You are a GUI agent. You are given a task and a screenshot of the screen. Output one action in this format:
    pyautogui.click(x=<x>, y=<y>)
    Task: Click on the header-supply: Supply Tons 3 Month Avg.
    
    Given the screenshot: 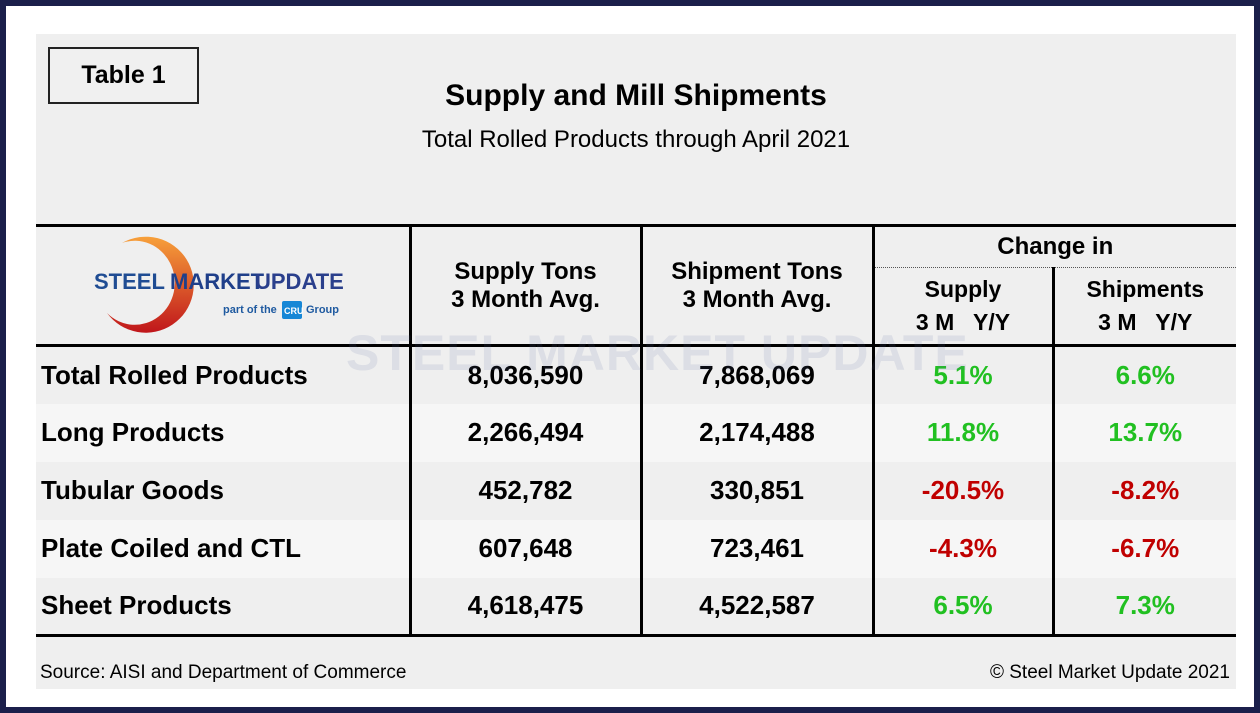 What is the action you would take?
    pyautogui.click(x=524, y=285)
    